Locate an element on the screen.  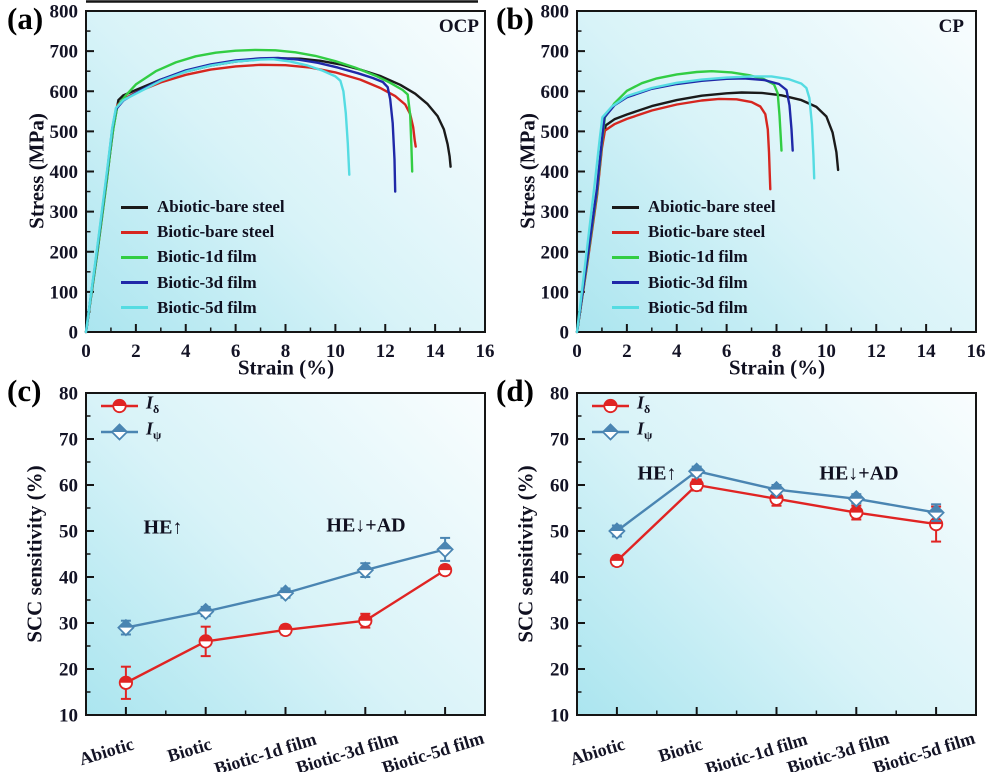
y-tick-label: 600 is located at coordinates (64, 92).